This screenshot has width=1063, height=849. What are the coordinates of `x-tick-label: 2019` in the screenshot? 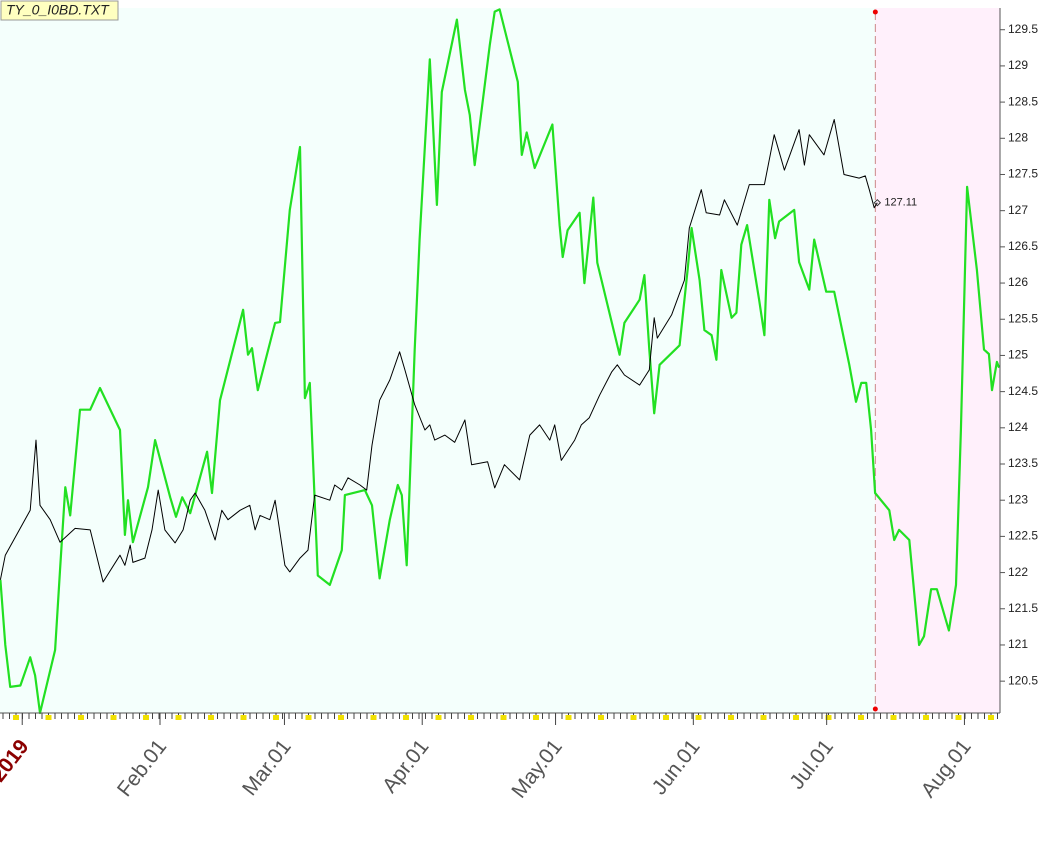 It's located at (17, 760).